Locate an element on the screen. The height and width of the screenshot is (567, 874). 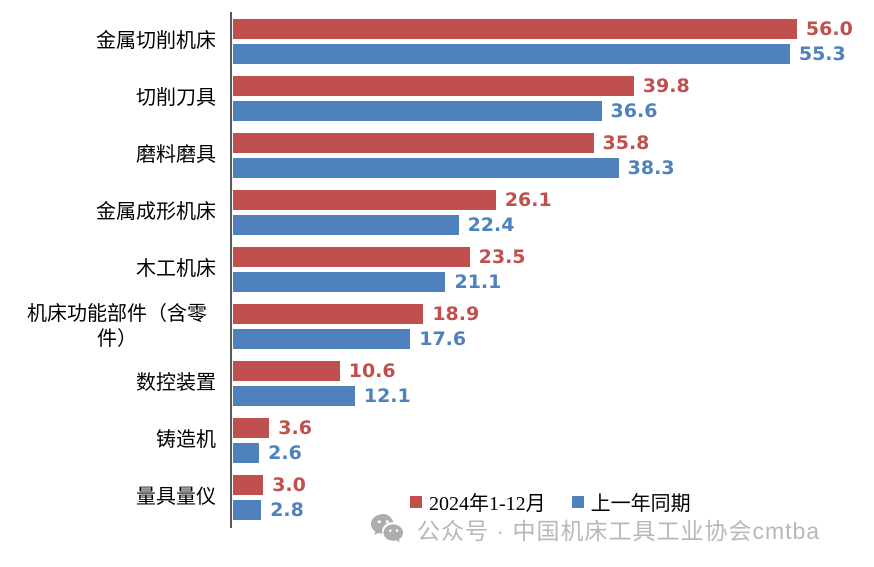
value-label: 10.6 is located at coordinates (372, 371).